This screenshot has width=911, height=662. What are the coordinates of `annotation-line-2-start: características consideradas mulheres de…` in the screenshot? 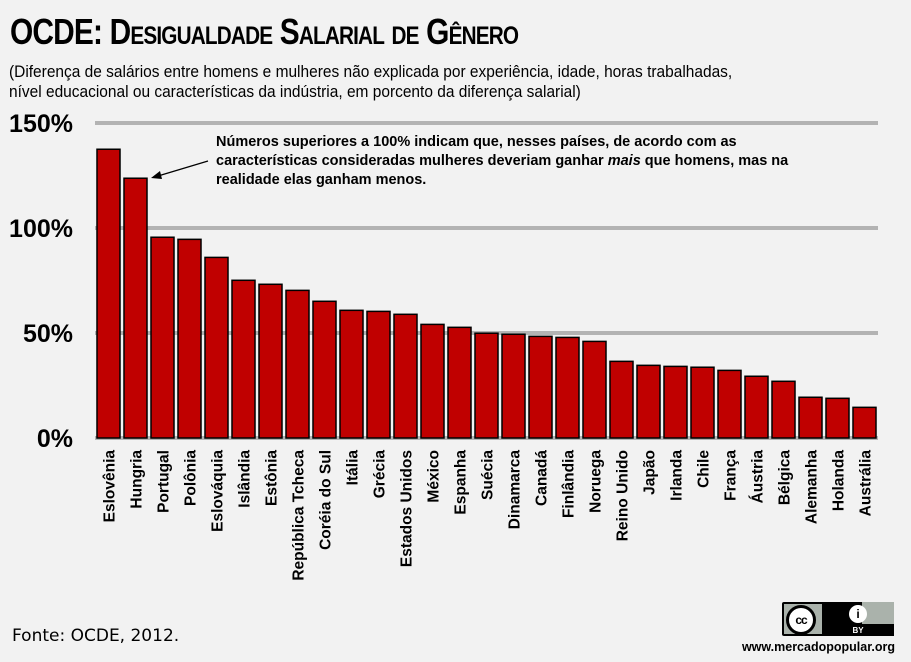 It's located at (412, 161).